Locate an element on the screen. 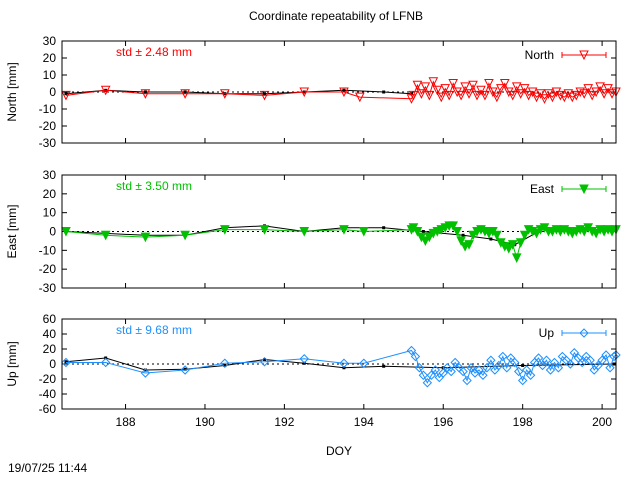 This screenshot has height=480, width=640. legend-label: North is located at coordinates (539, 55).